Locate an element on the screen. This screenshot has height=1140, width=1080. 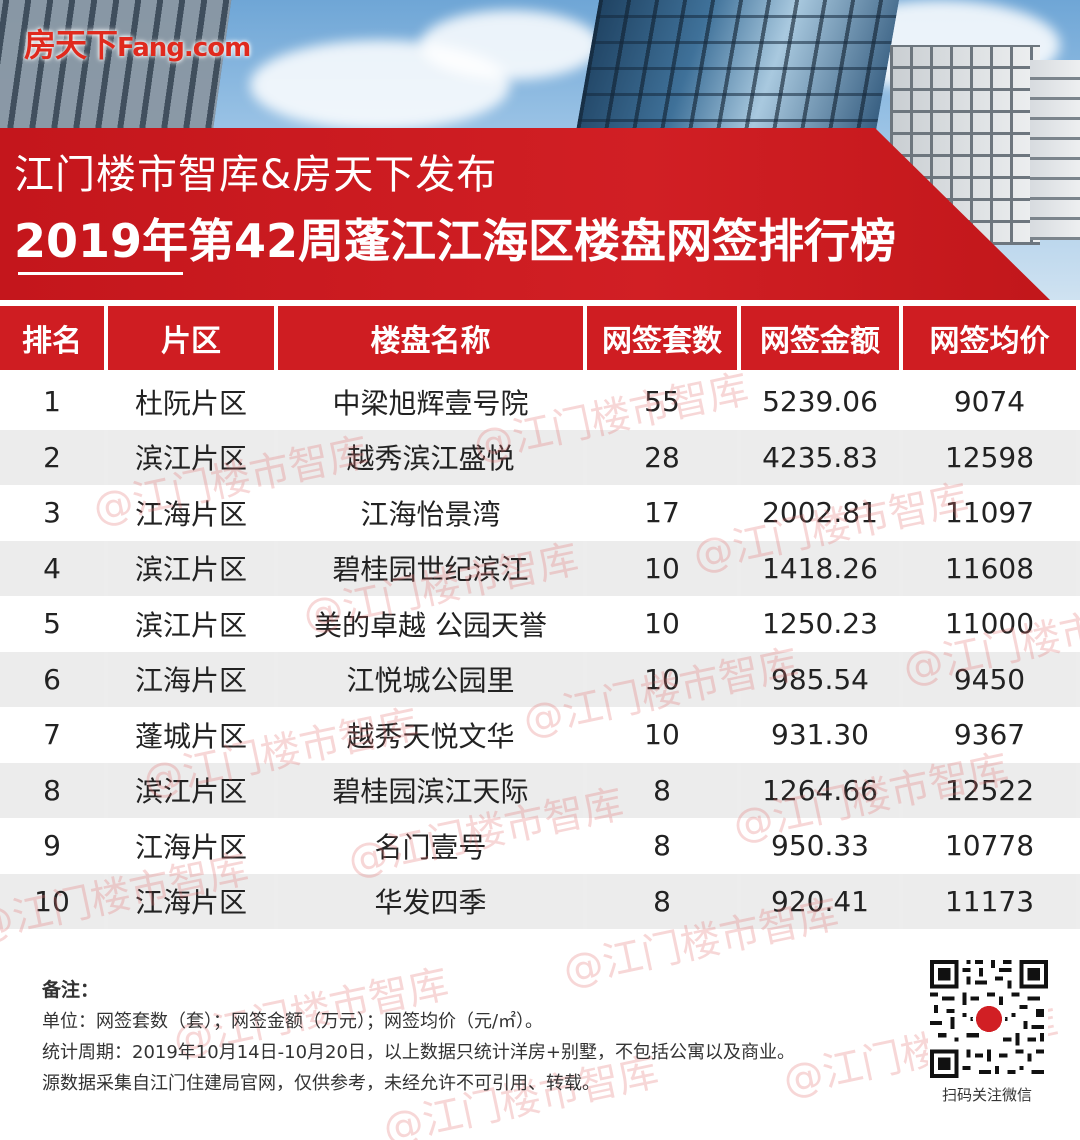
table-row: 2 滨江片区 越秀滨江盛悦 28 4235.83 12598 is located at coordinates (540, 457).